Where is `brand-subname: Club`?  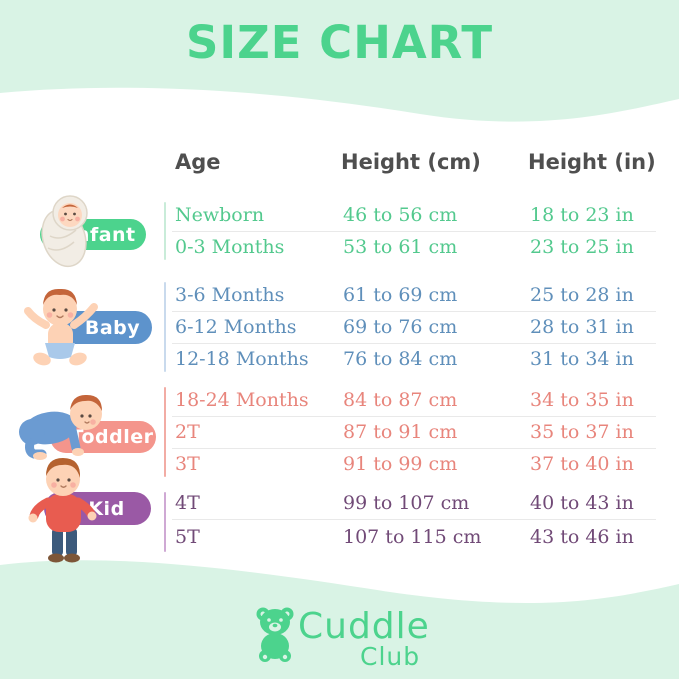
brand-subname: Club is located at coordinates (390, 656).